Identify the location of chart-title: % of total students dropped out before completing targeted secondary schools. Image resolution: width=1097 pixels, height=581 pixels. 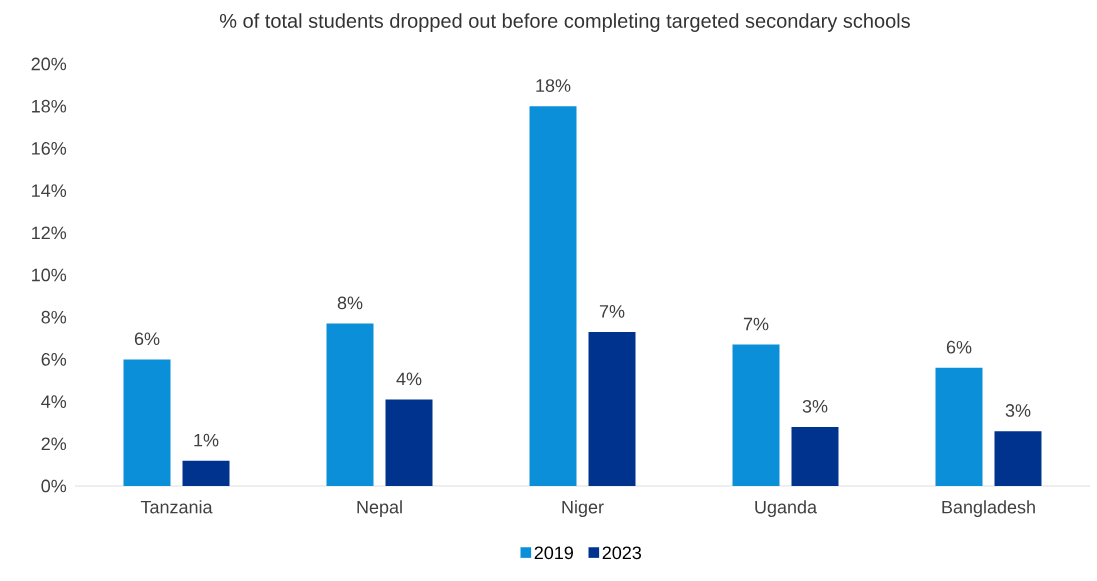
(564, 22).